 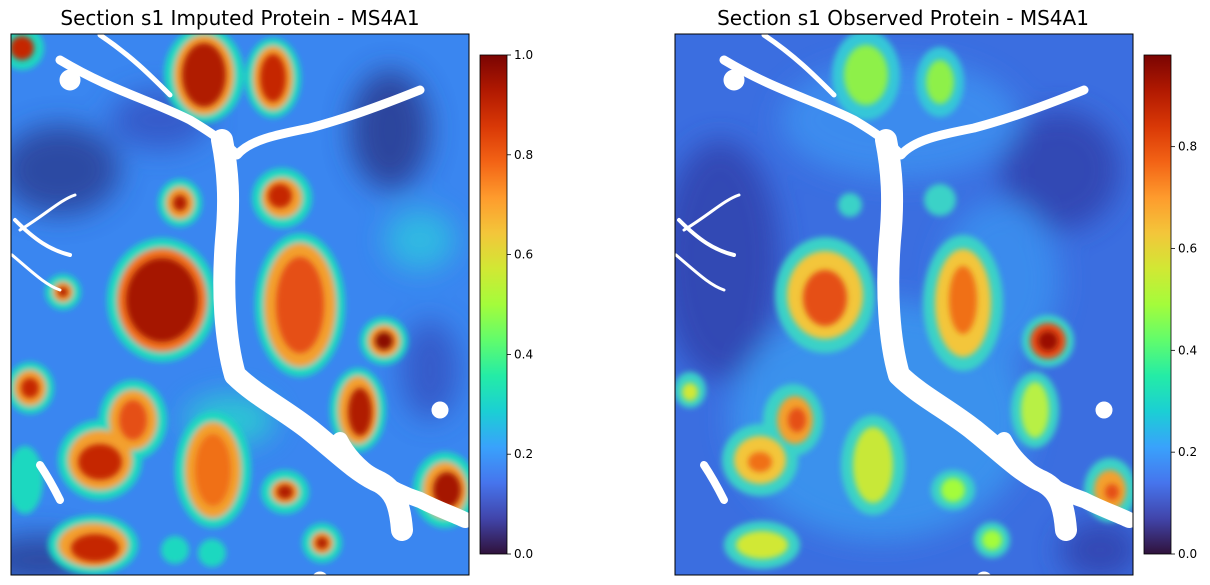 What do you see at coordinates (903, 18) in the screenshot?
I see `observed-panel-title: Section s1 Observed Protein - MS4A1` at bounding box center [903, 18].